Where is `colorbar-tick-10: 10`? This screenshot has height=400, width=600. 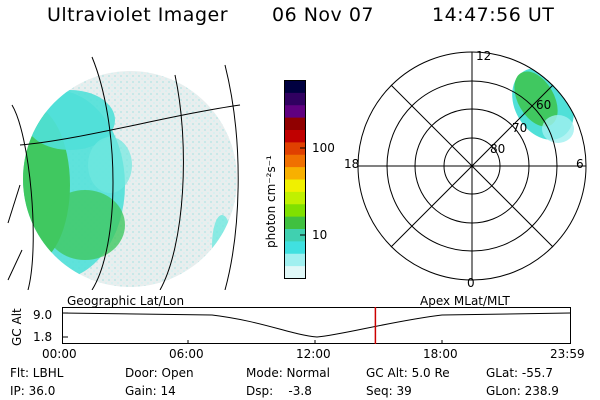
colorbar-tick-10: 10 is located at coordinates (320, 235).